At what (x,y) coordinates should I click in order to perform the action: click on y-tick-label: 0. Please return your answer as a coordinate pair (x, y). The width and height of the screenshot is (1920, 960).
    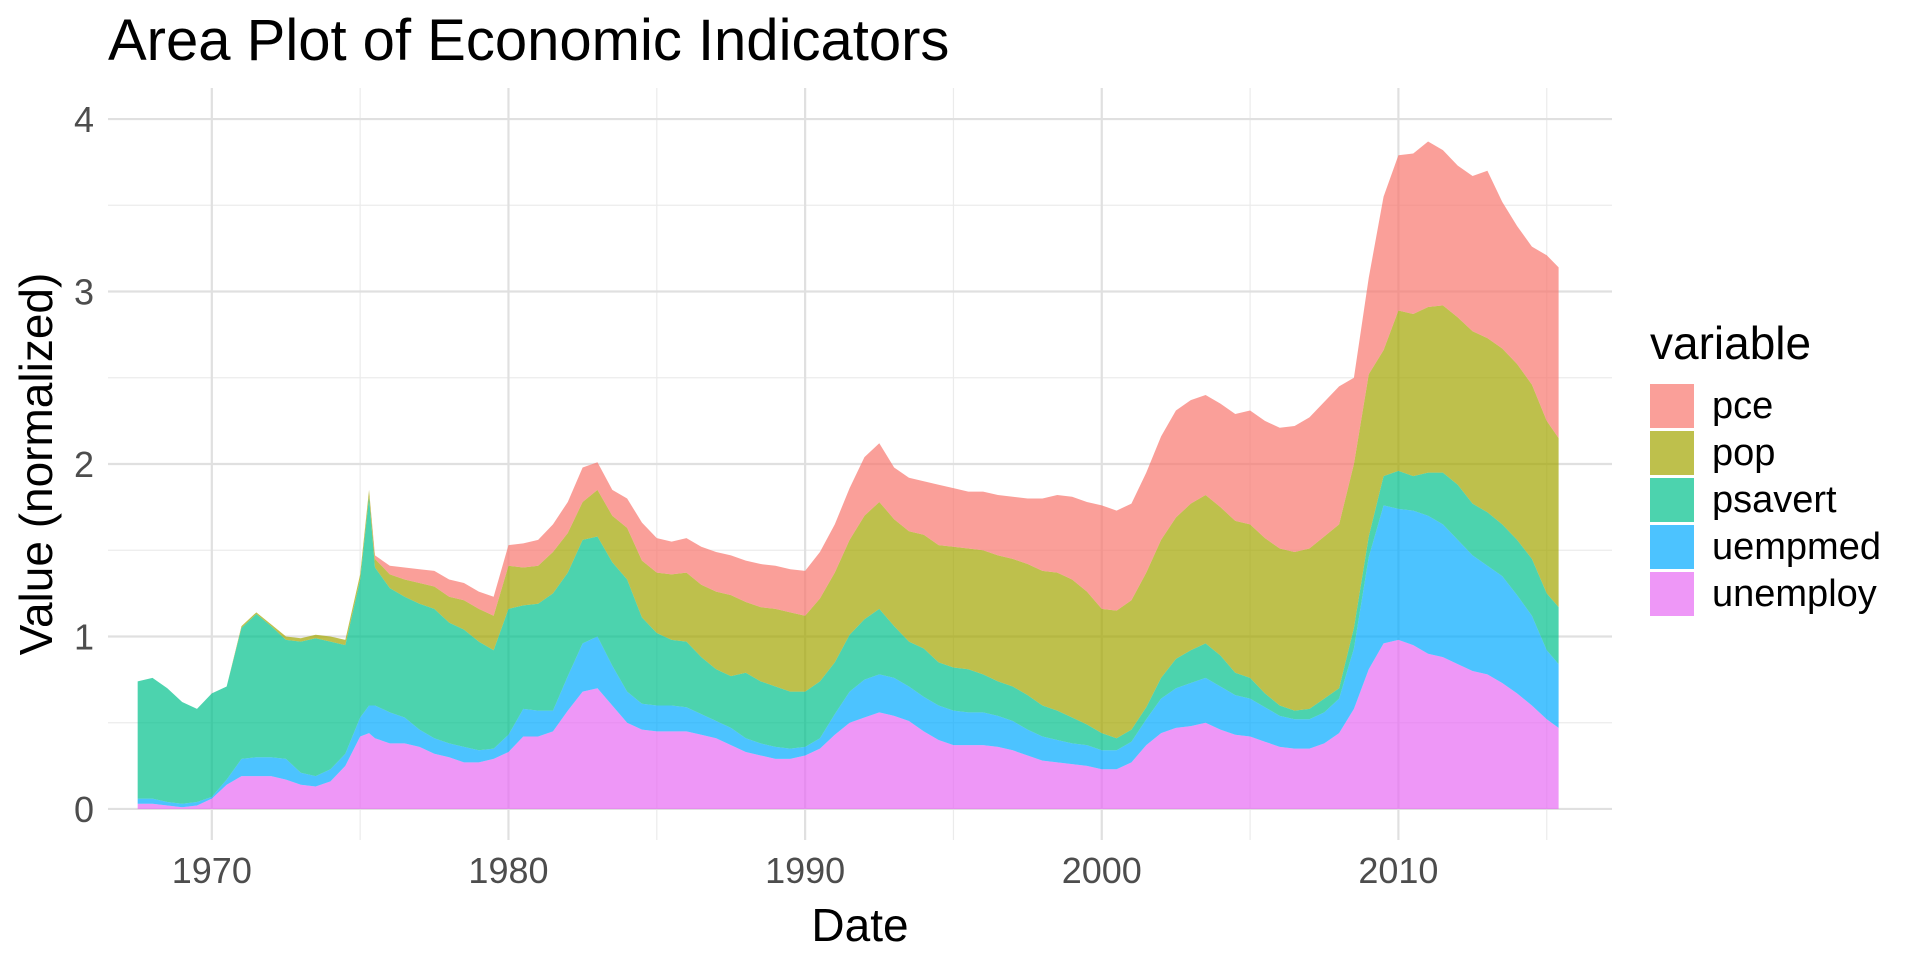
    Looking at the image, I should click on (84, 809).